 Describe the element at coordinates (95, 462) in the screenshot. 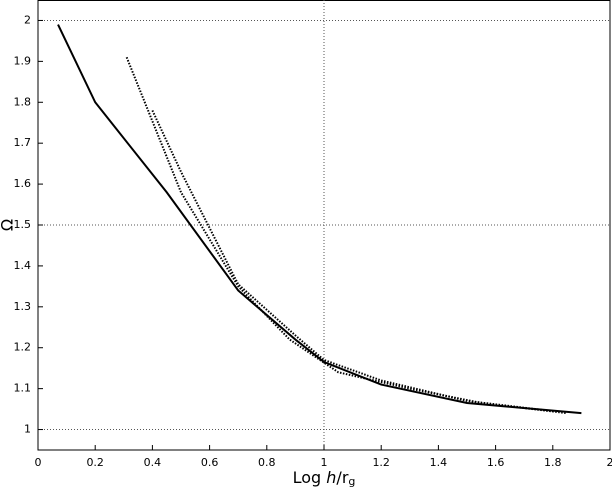

I see `x-tick-label: 0.2` at that location.